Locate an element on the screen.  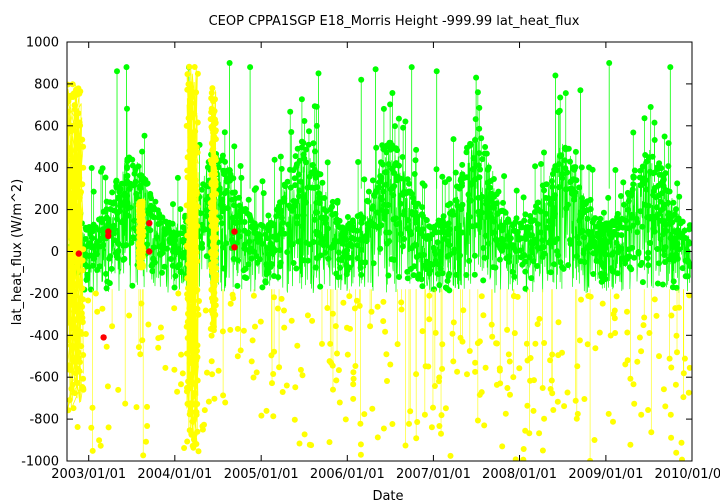
y-tick-label: 600 is located at coordinates (46, 126).